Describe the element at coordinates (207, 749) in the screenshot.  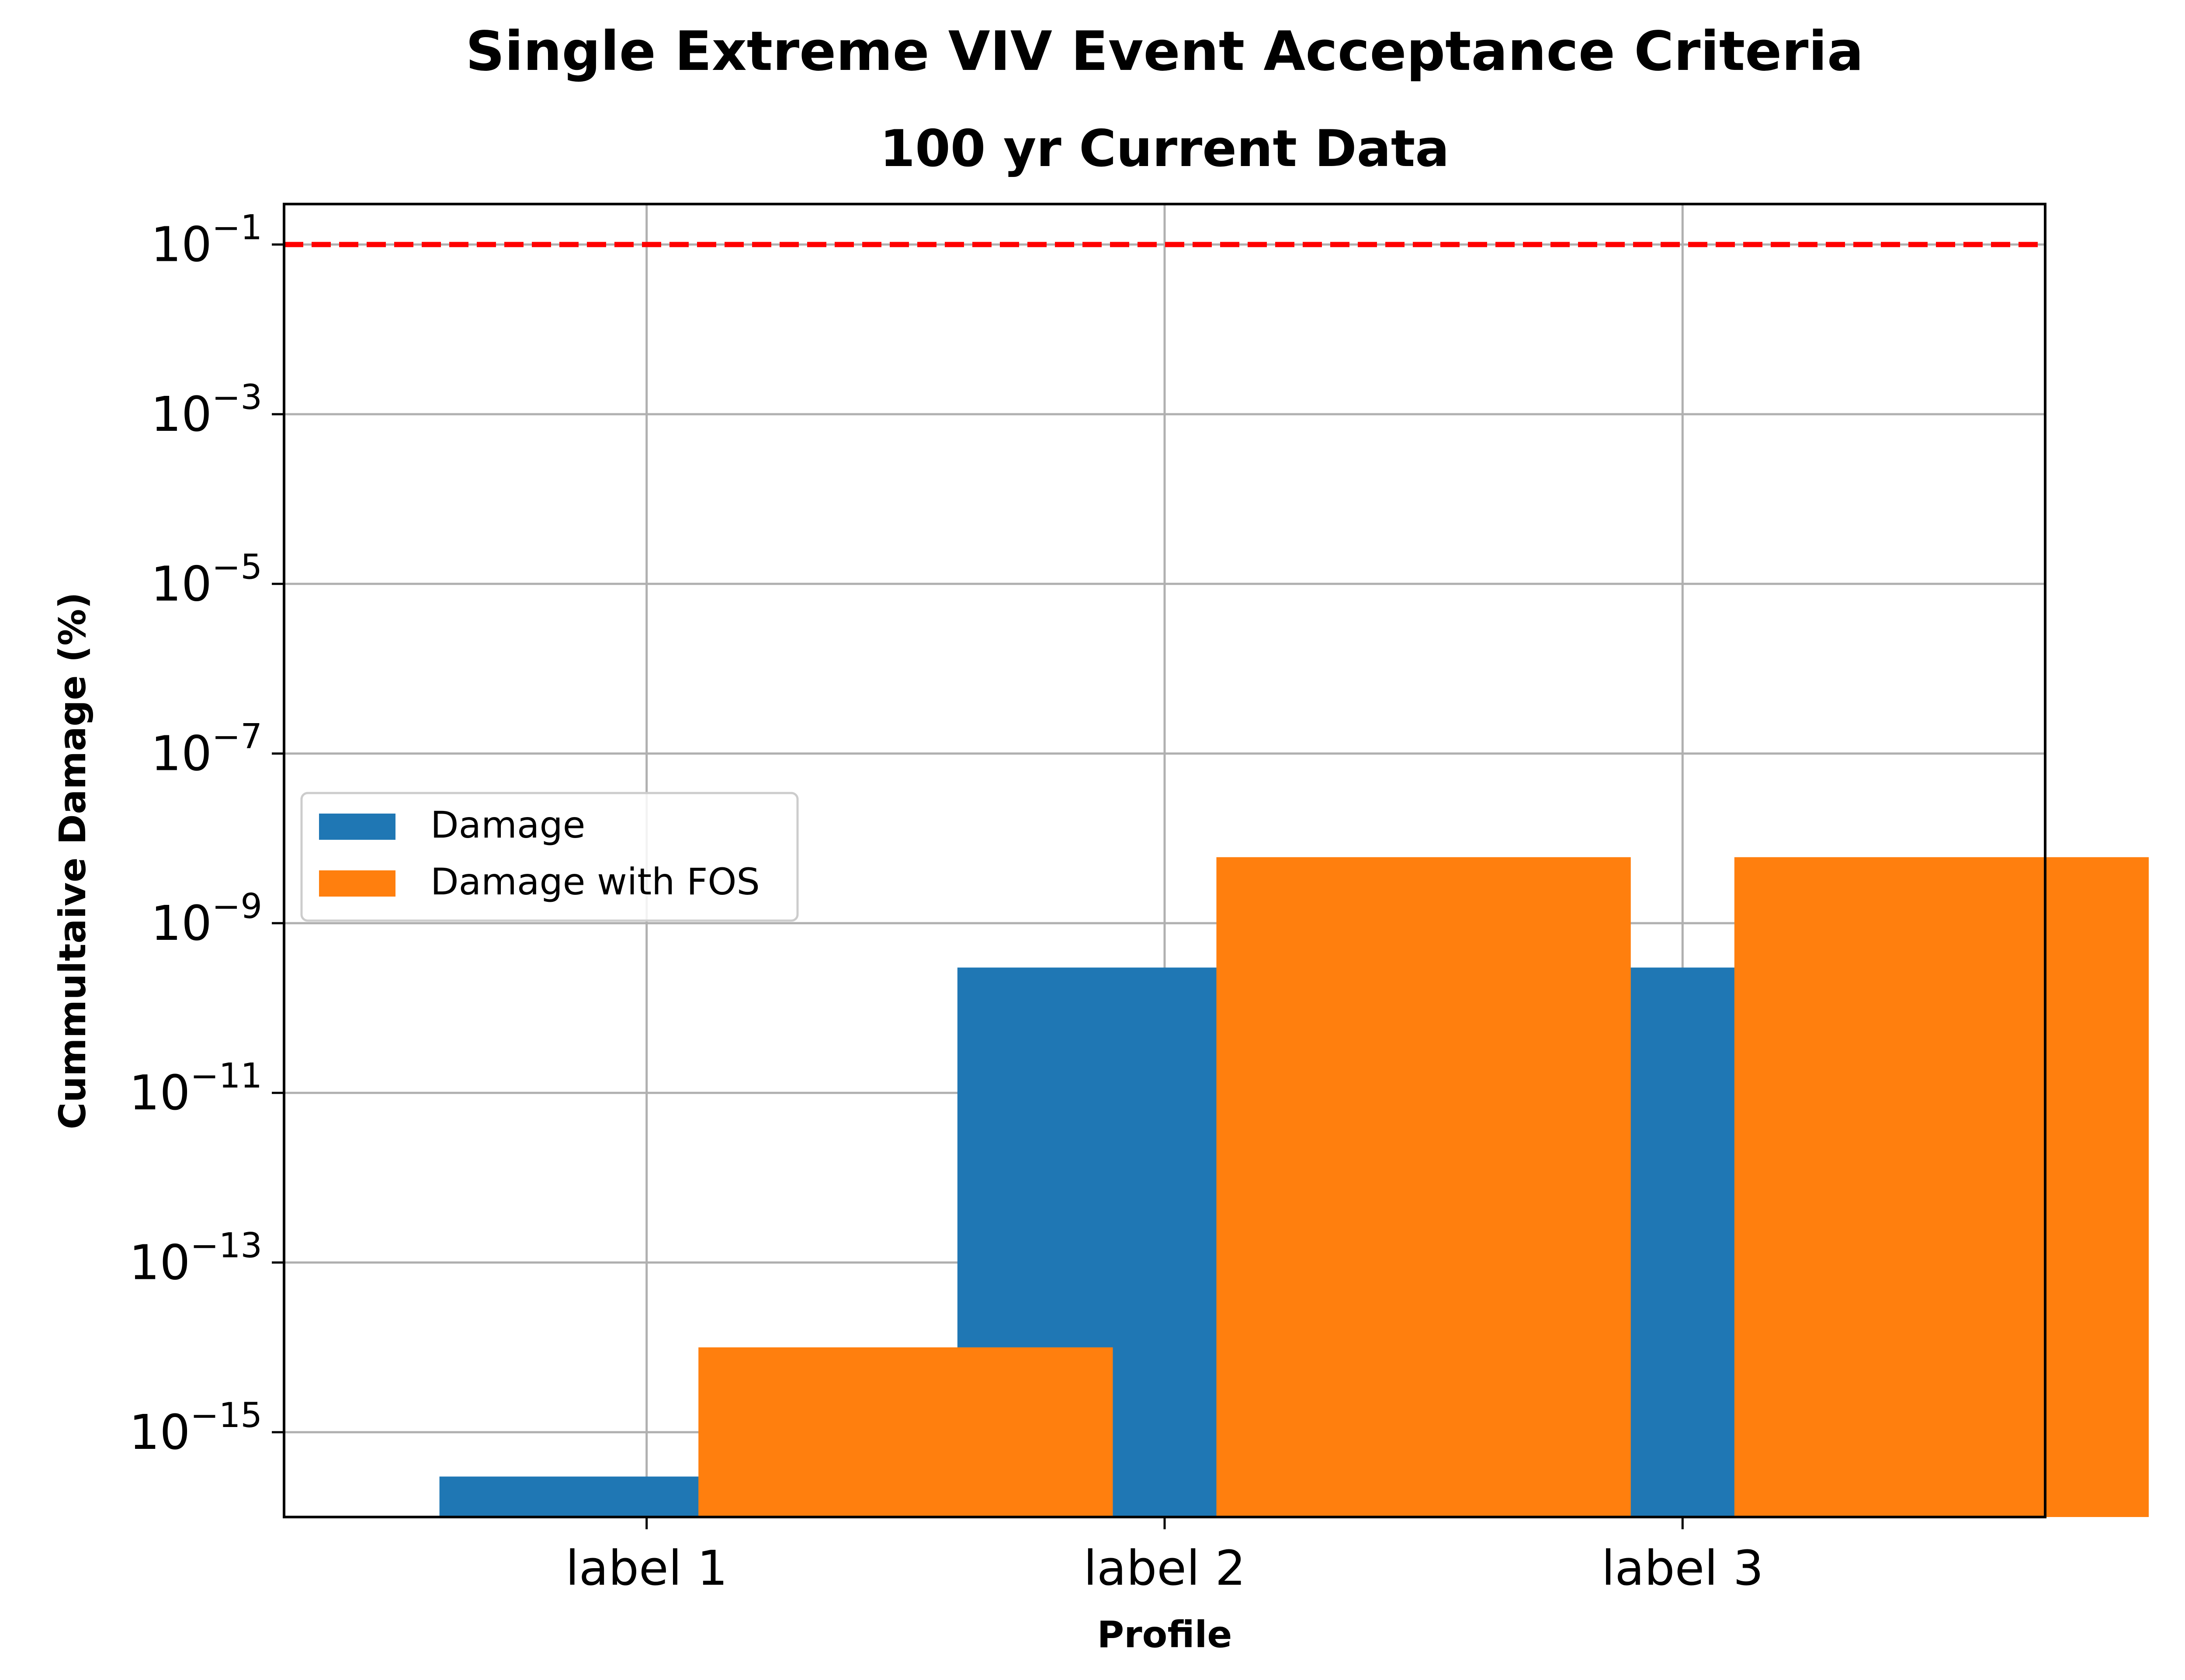
I see `y-tick-label: 10⁻⁷` at that location.